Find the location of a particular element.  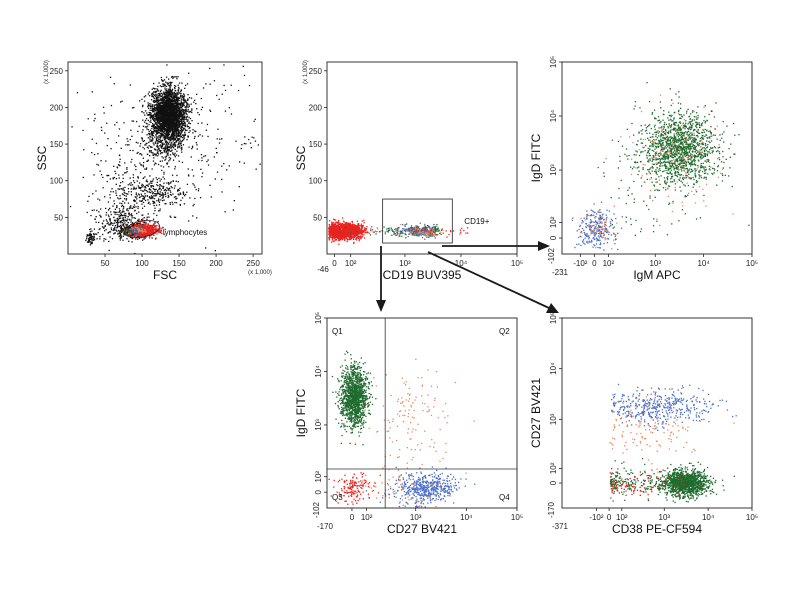

dot-orange is located at coordinates (142, 233).